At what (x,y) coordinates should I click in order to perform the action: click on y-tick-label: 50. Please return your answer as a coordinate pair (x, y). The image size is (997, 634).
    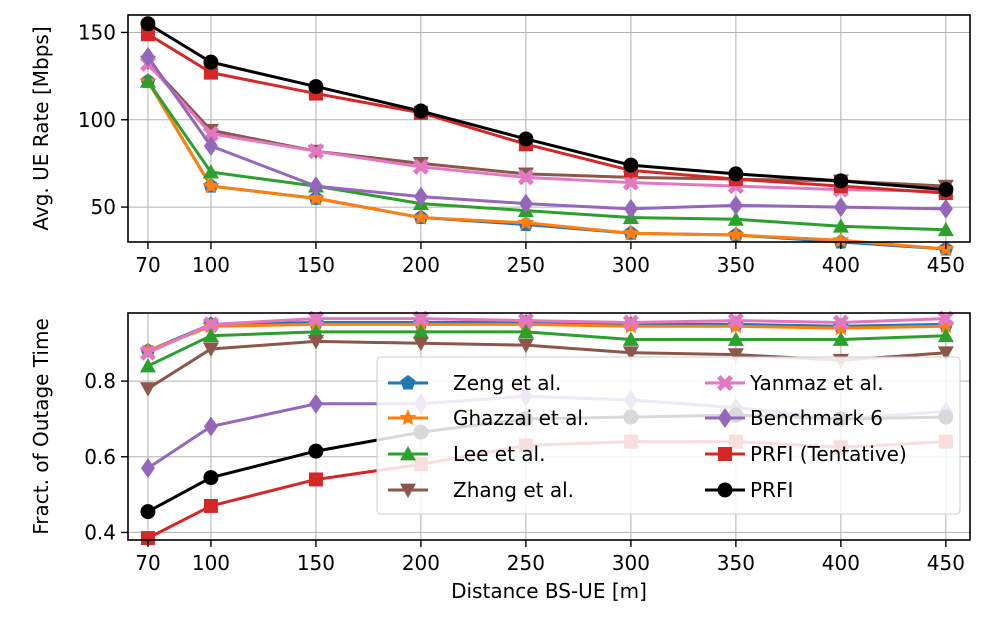
    Looking at the image, I should click on (103, 207).